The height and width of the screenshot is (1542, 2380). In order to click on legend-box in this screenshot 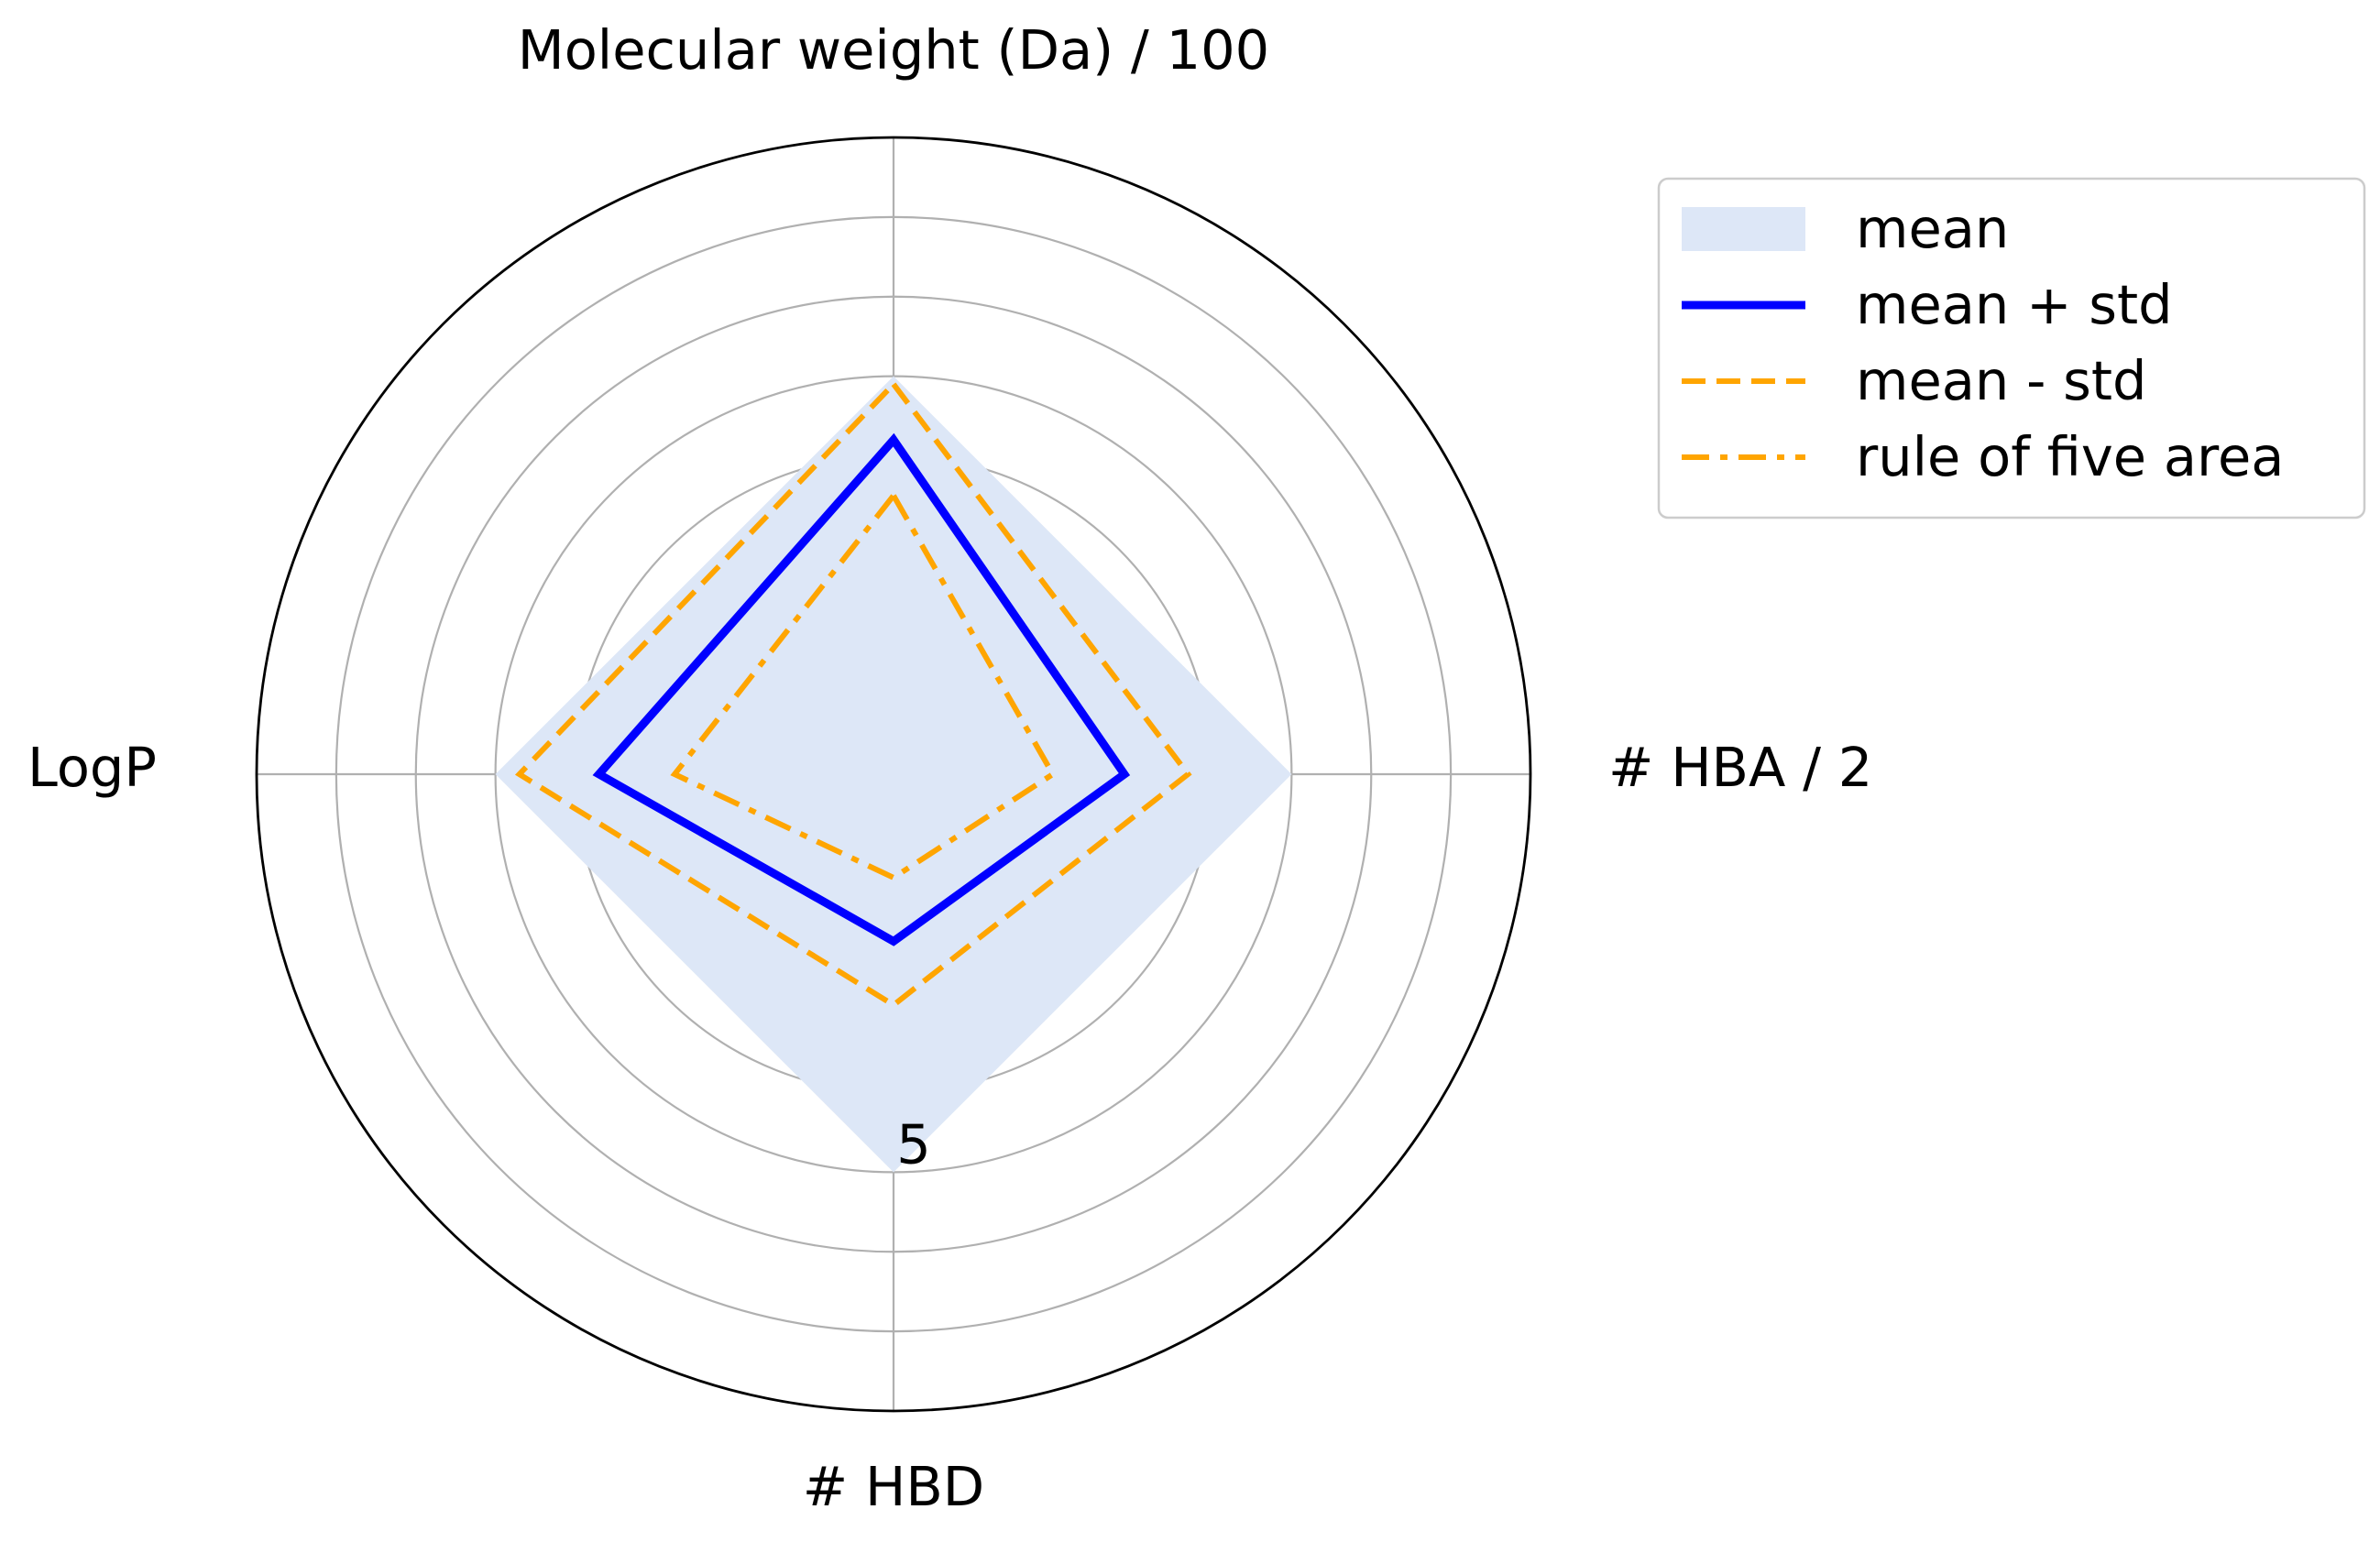, I will do `click(2011, 348)`.